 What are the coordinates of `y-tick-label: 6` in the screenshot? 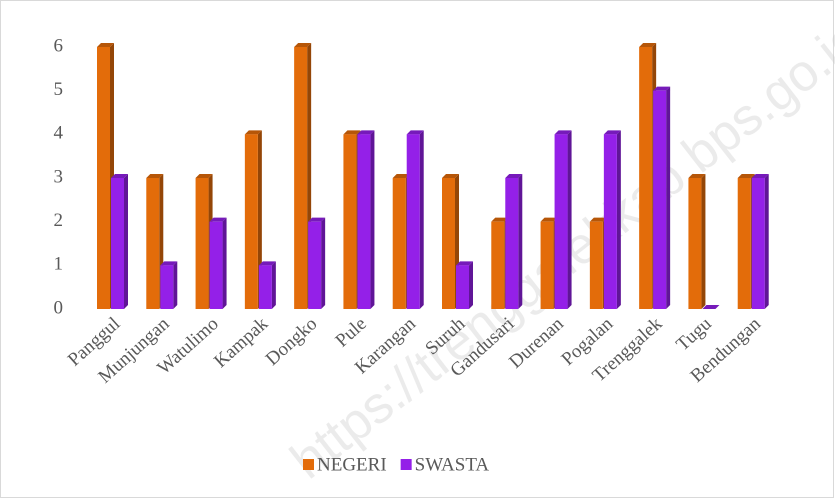 It's located at (59, 45).